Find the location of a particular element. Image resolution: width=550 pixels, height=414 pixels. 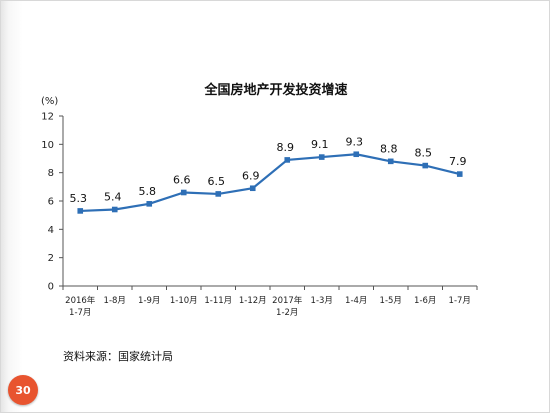

data-label: 8.8 is located at coordinates (389, 148).